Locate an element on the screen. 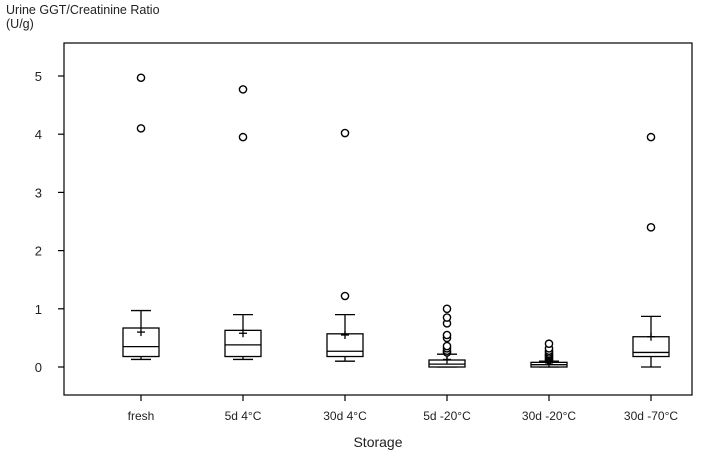 The height and width of the screenshot is (457, 725). x-tick-label: 30d 4°C is located at coordinates (345, 416).